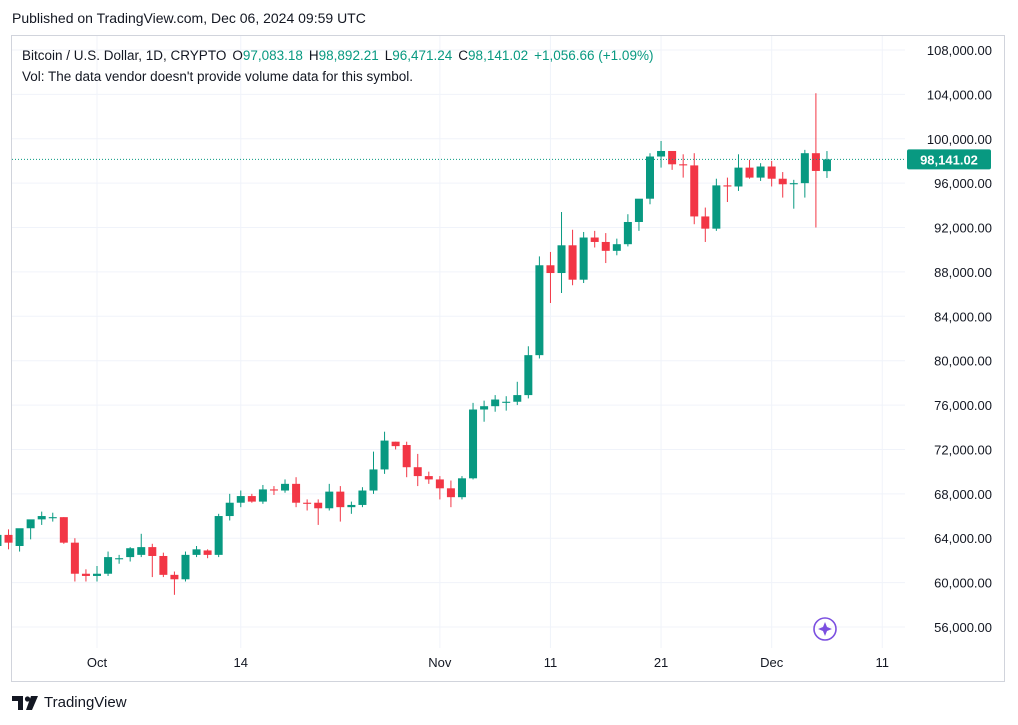  Describe the element at coordinates (25, 702) in the screenshot. I see `tradingview-logo-icon` at that location.